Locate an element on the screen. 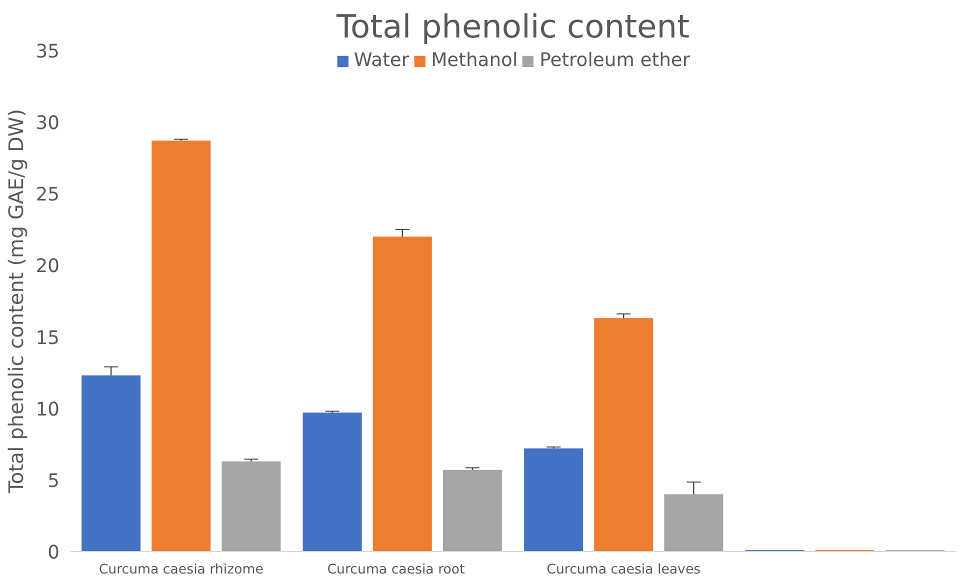  x-tick-label: Curcuma caesia root is located at coordinates (396, 570).